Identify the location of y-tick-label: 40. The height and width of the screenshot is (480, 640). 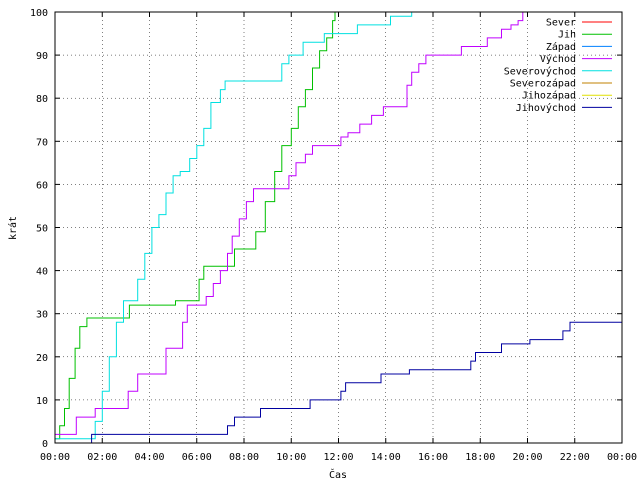
(42, 272).